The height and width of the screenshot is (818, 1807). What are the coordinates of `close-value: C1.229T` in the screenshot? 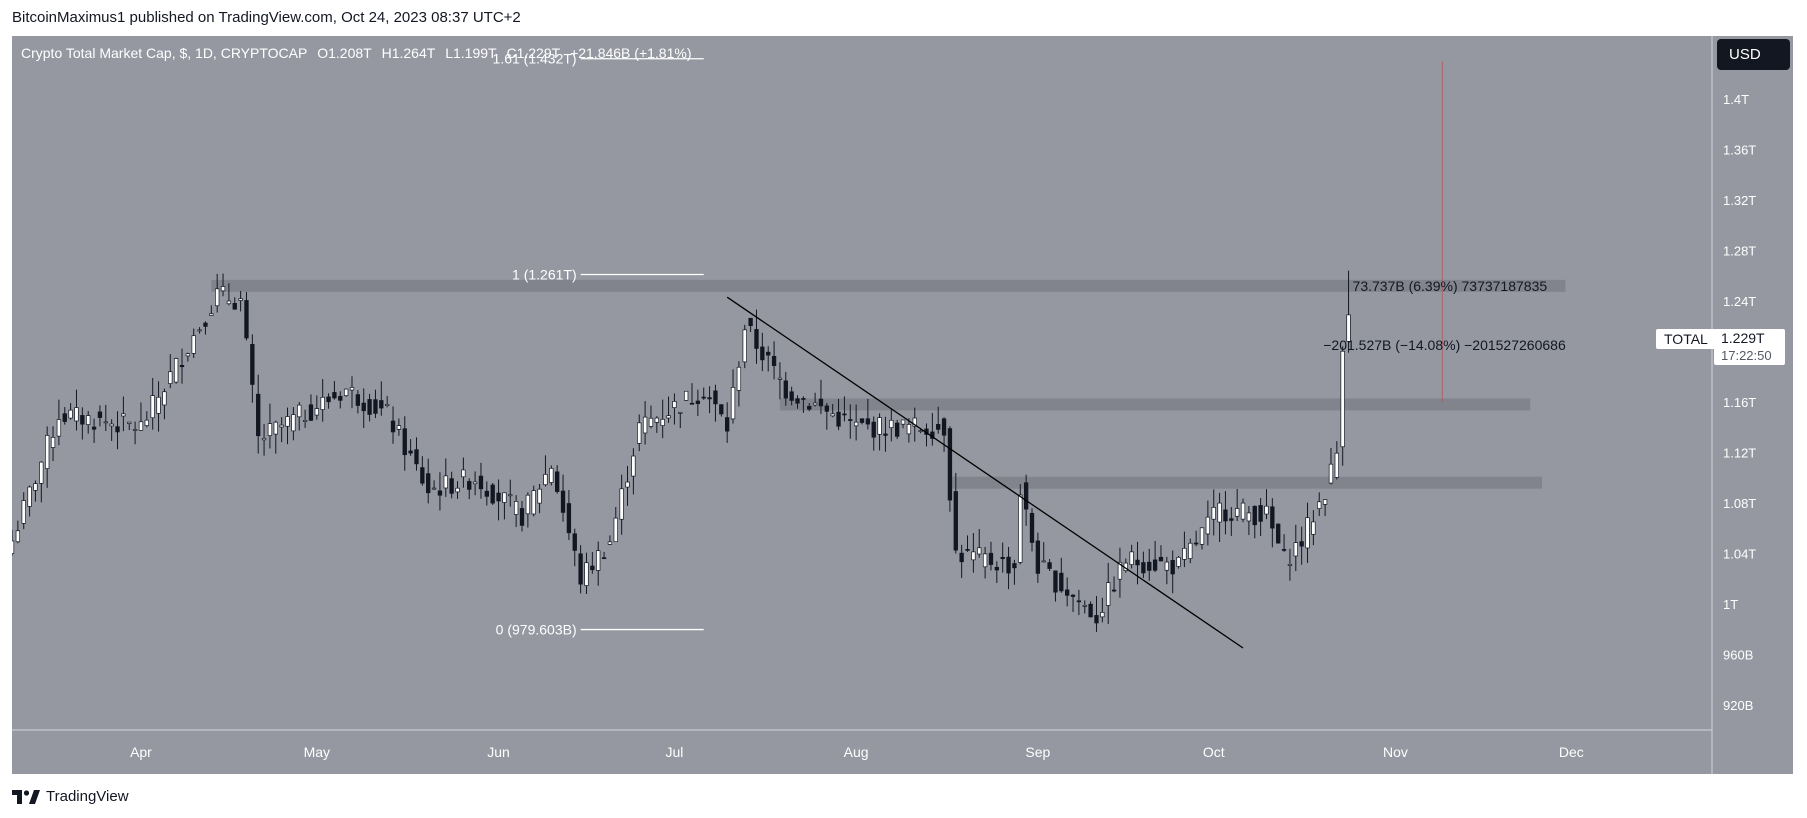 It's located at (533, 53).